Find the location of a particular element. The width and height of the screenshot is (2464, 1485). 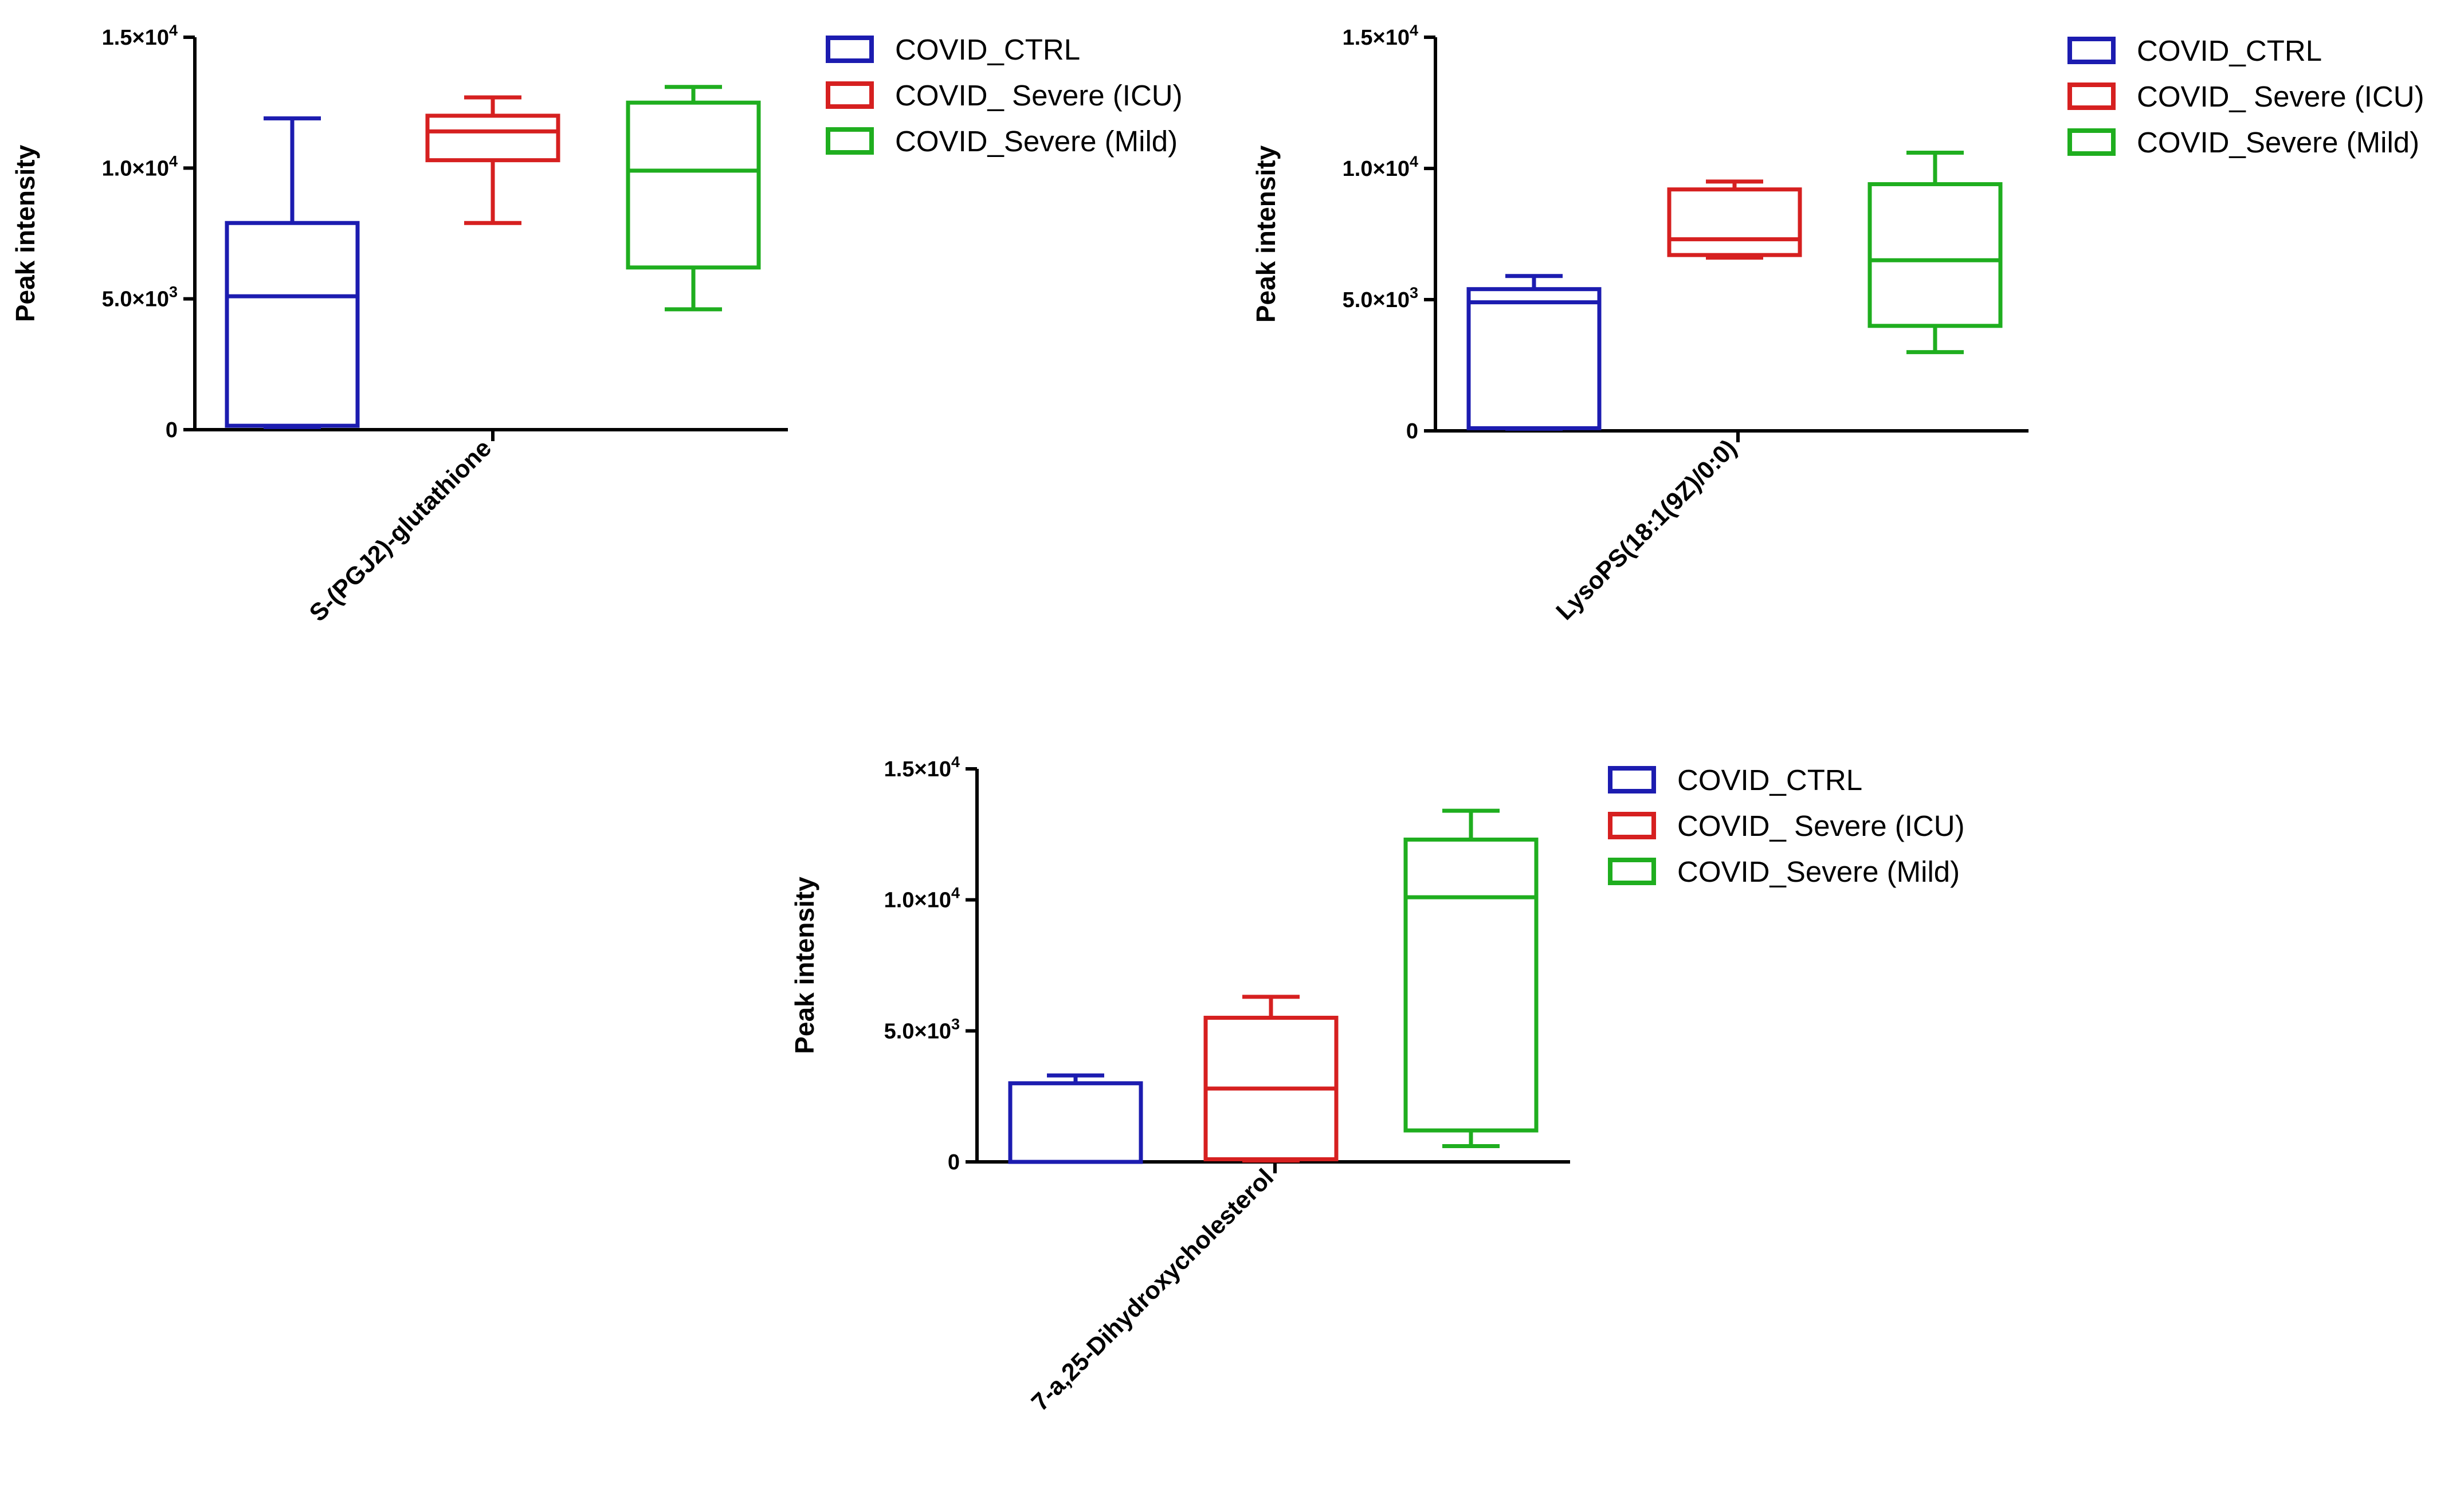

x-category-label: LysoPS(18:1(9Z)/0:0) is located at coordinates (1647, 530).